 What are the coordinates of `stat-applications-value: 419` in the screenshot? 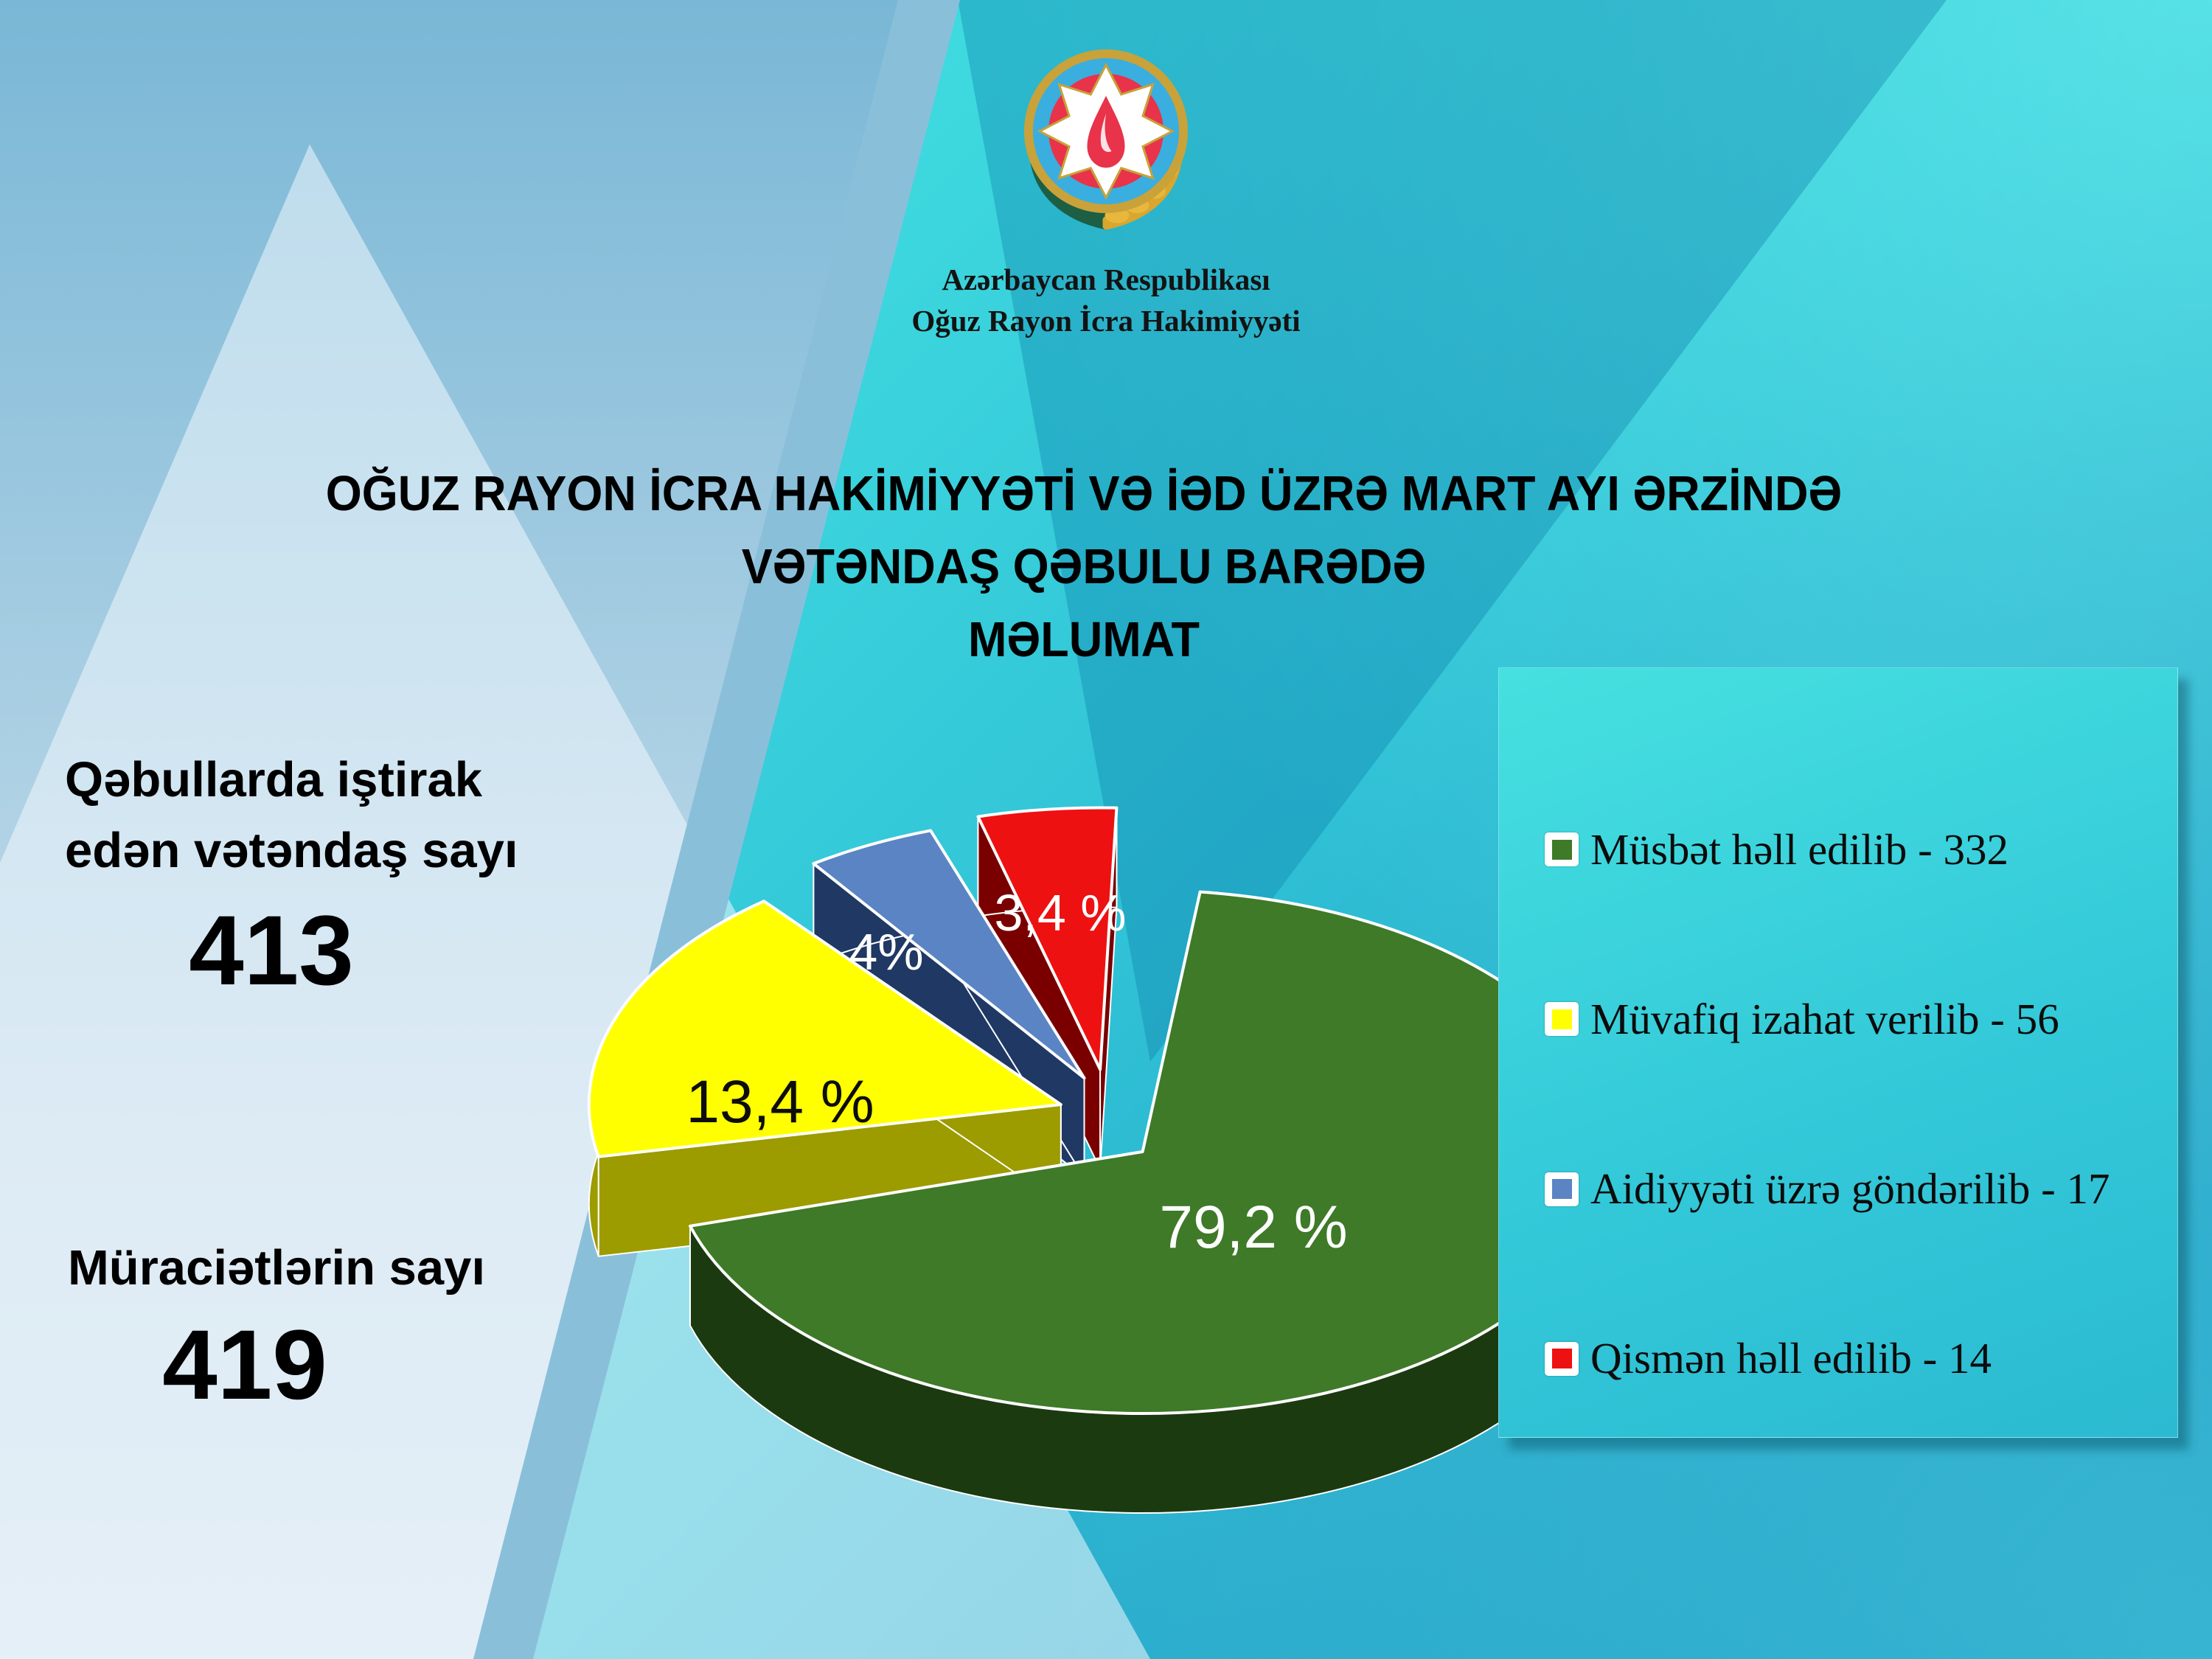 It's located at (244, 1365).